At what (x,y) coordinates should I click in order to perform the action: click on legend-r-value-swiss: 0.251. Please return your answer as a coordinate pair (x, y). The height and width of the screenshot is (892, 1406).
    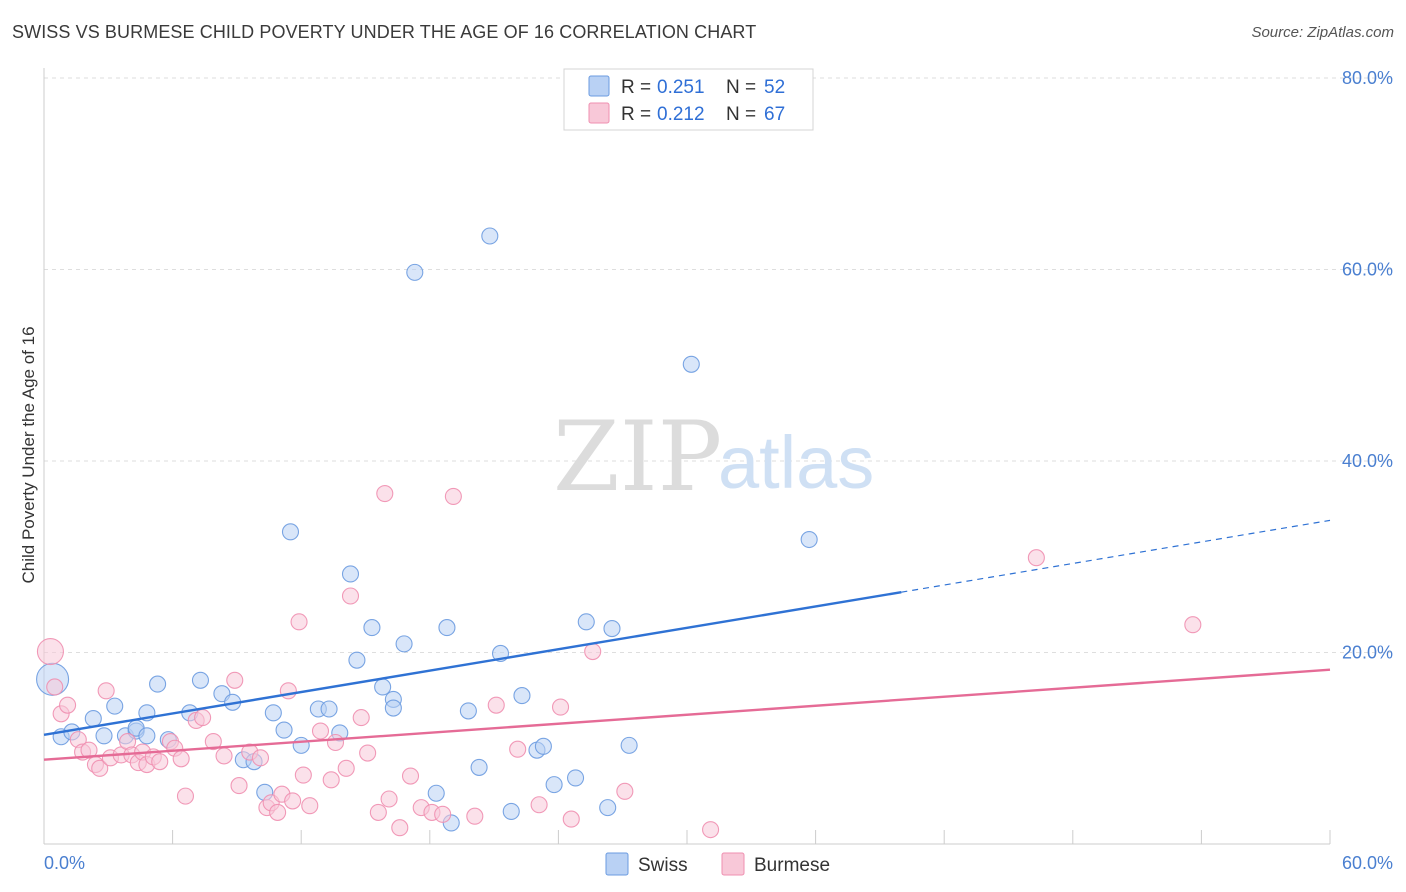
    Looking at the image, I should click on (681, 87).